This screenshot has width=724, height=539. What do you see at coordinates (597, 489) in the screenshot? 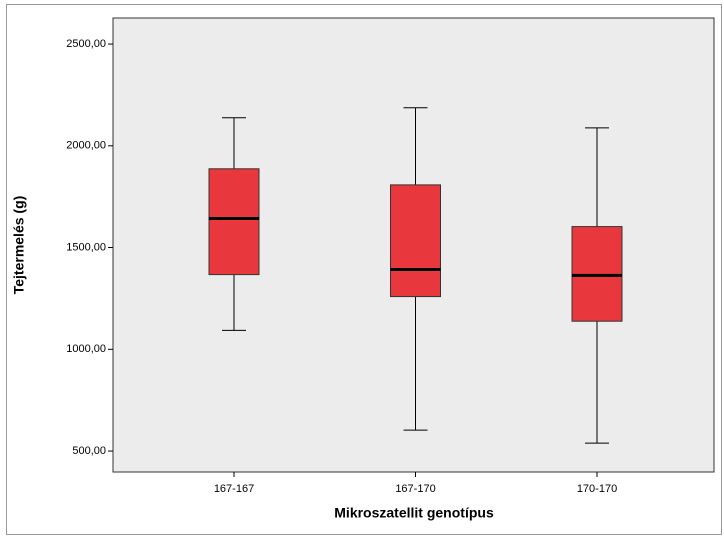
I see `x-tick-label: 170-170` at bounding box center [597, 489].